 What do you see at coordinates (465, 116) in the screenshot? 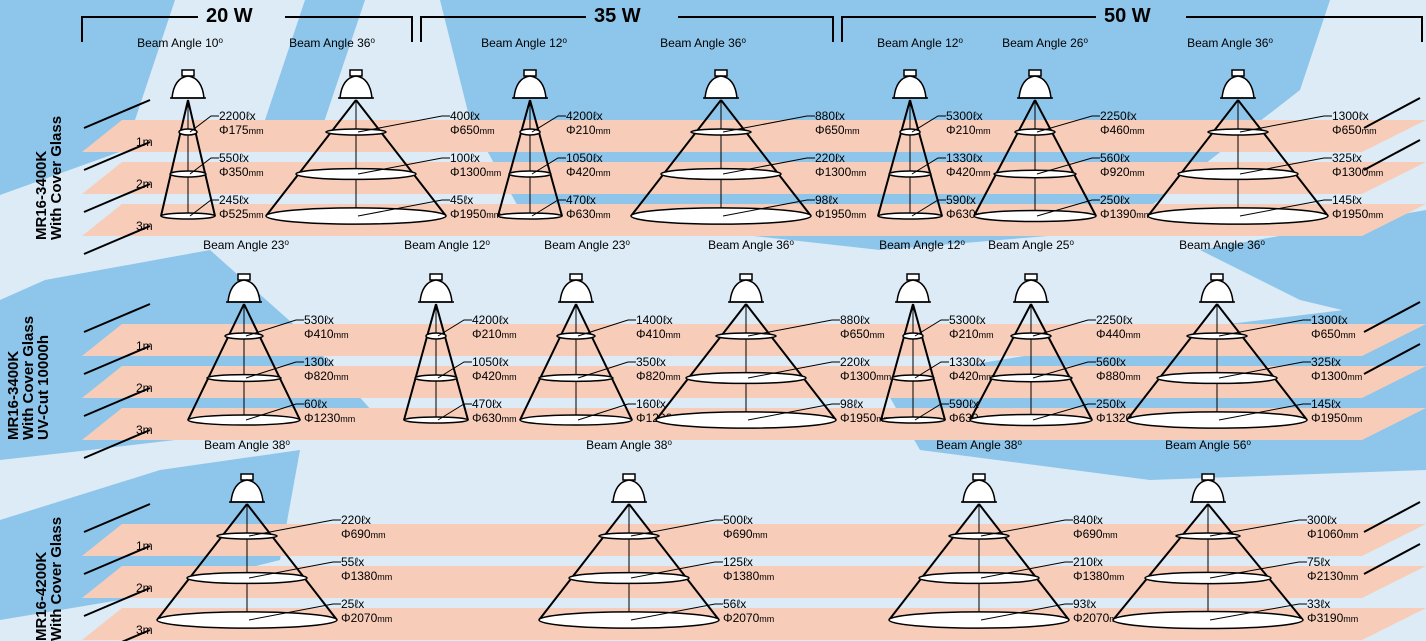
I see `illuminance-value: 400ℓx` at bounding box center [465, 116].